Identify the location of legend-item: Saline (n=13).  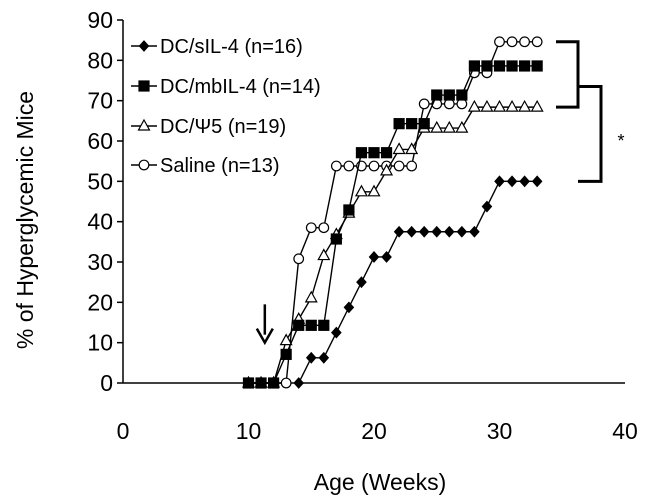
(205, 166).